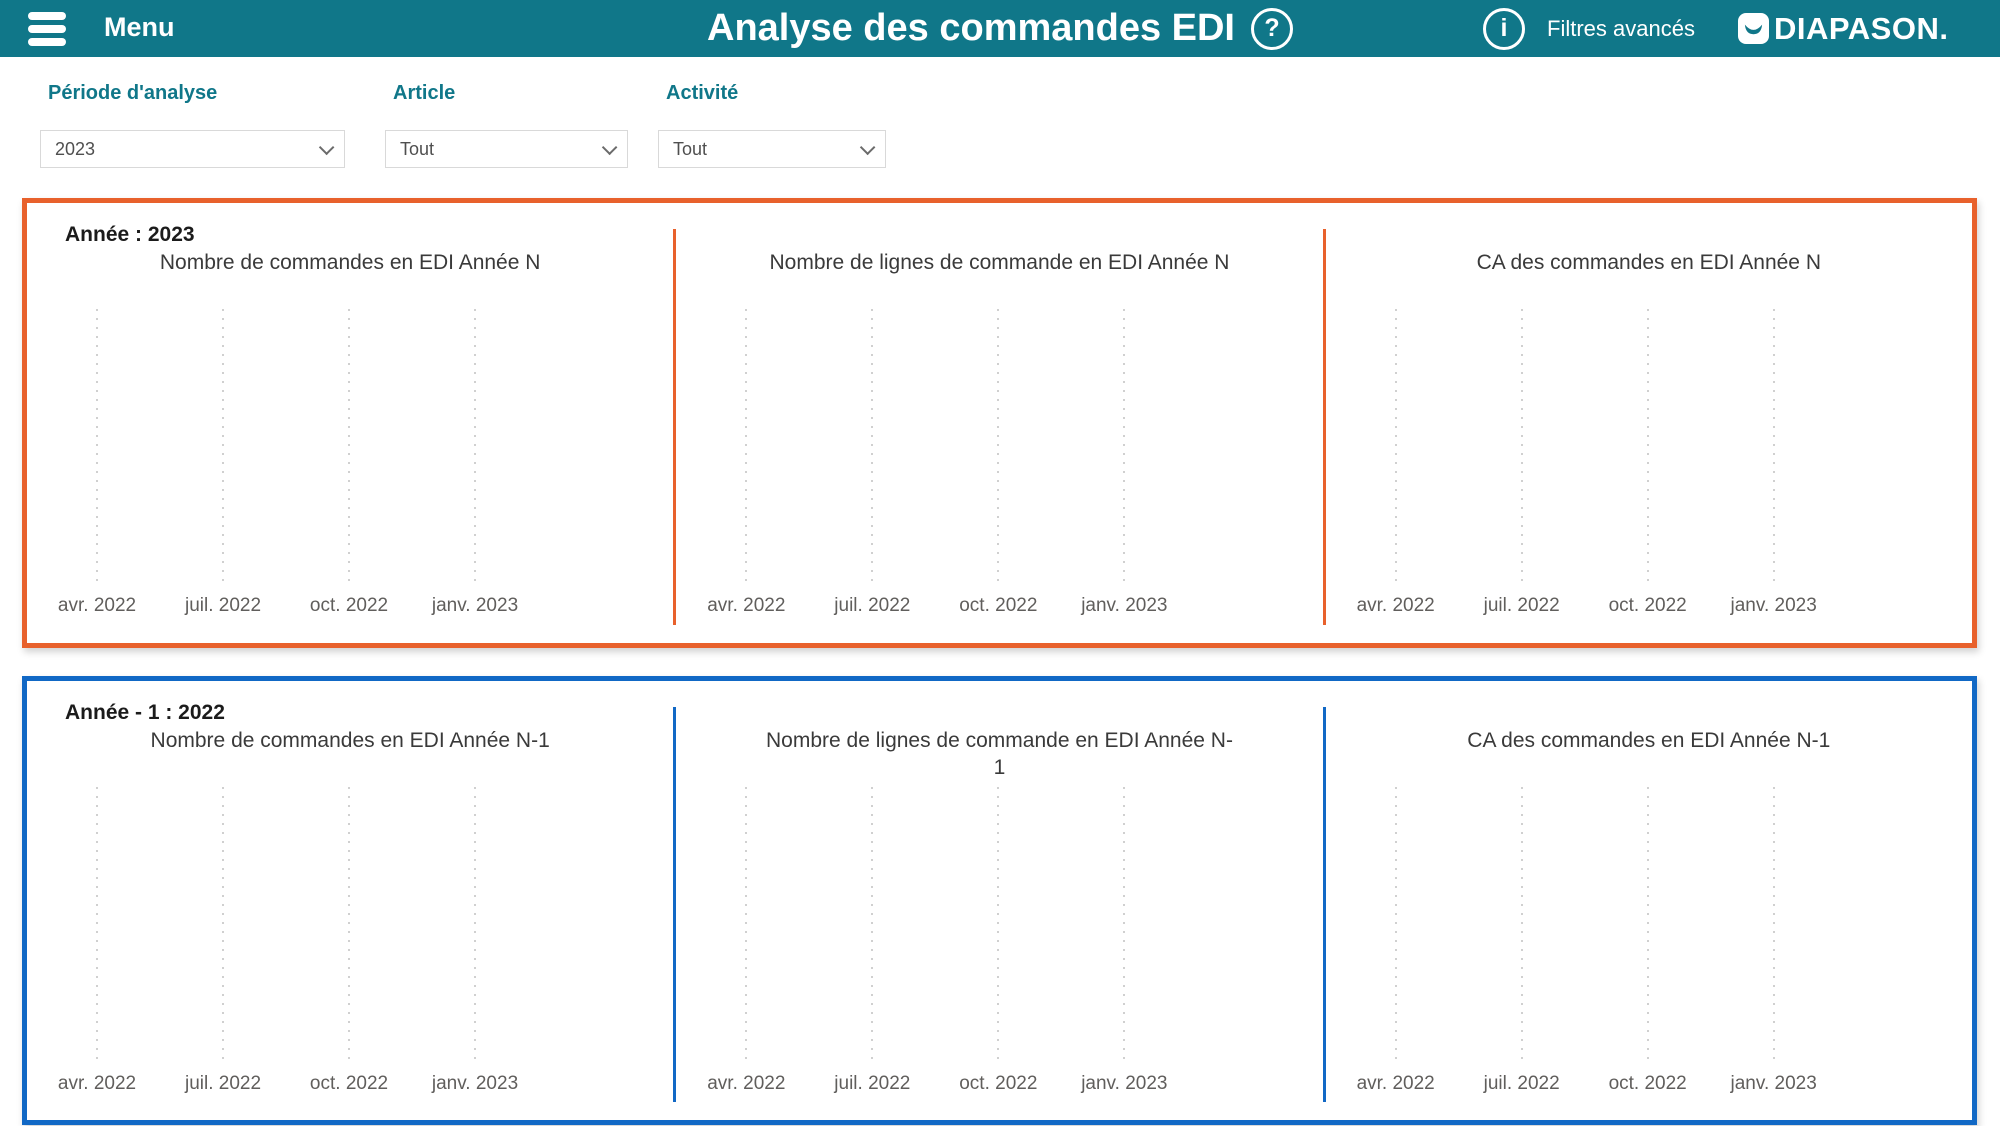  I want to click on section-year-current-label: Année : 2023, so click(130, 234).